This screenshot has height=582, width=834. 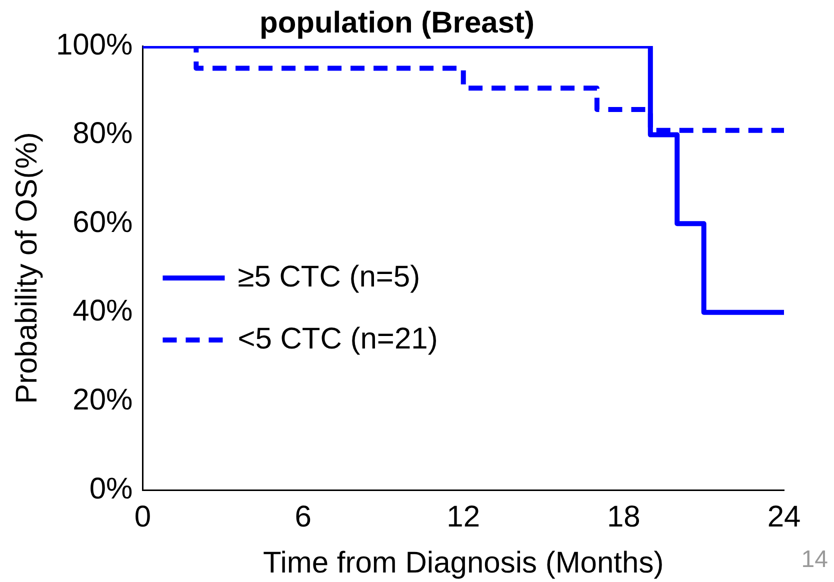 I want to click on y-tick-label: 40%, so click(x=102, y=311).